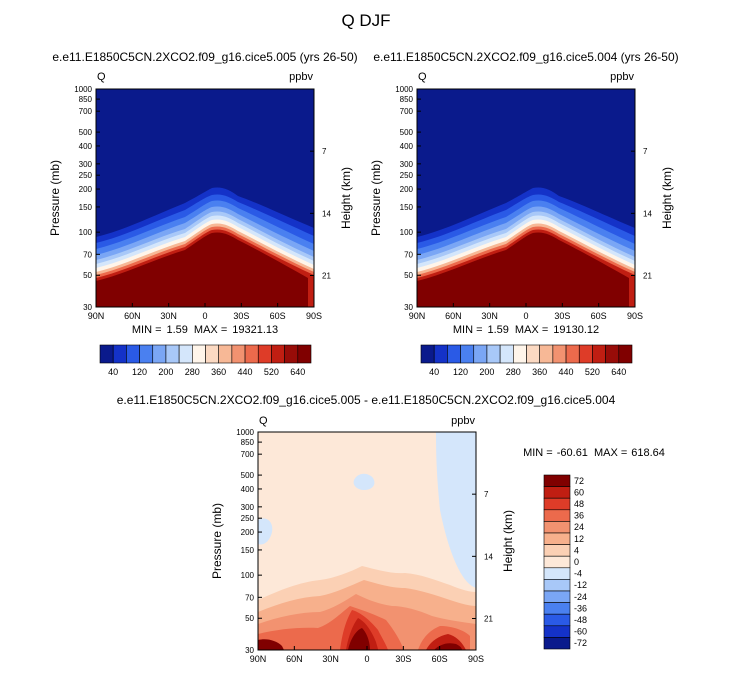 This screenshot has width=733, height=673. What do you see at coordinates (476, 659) in the screenshot?
I see `x-tick-label: 90S` at bounding box center [476, 659].